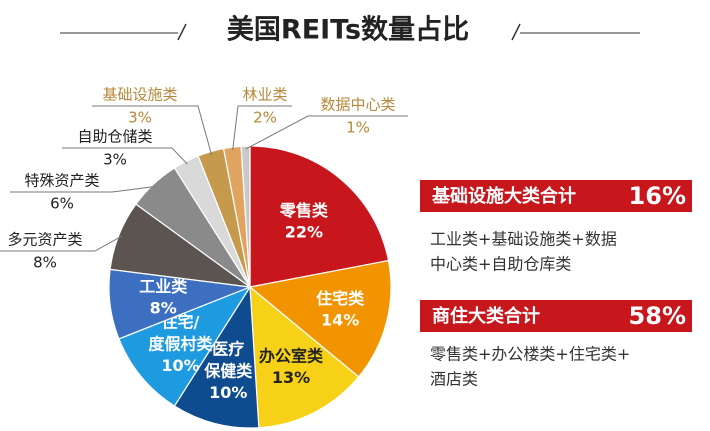 The height and width of the screenshot is (431, 710). Describe the element at coordinates (44, 240) in the screenshot. I see `slice-label: 多元资产类` at that location.